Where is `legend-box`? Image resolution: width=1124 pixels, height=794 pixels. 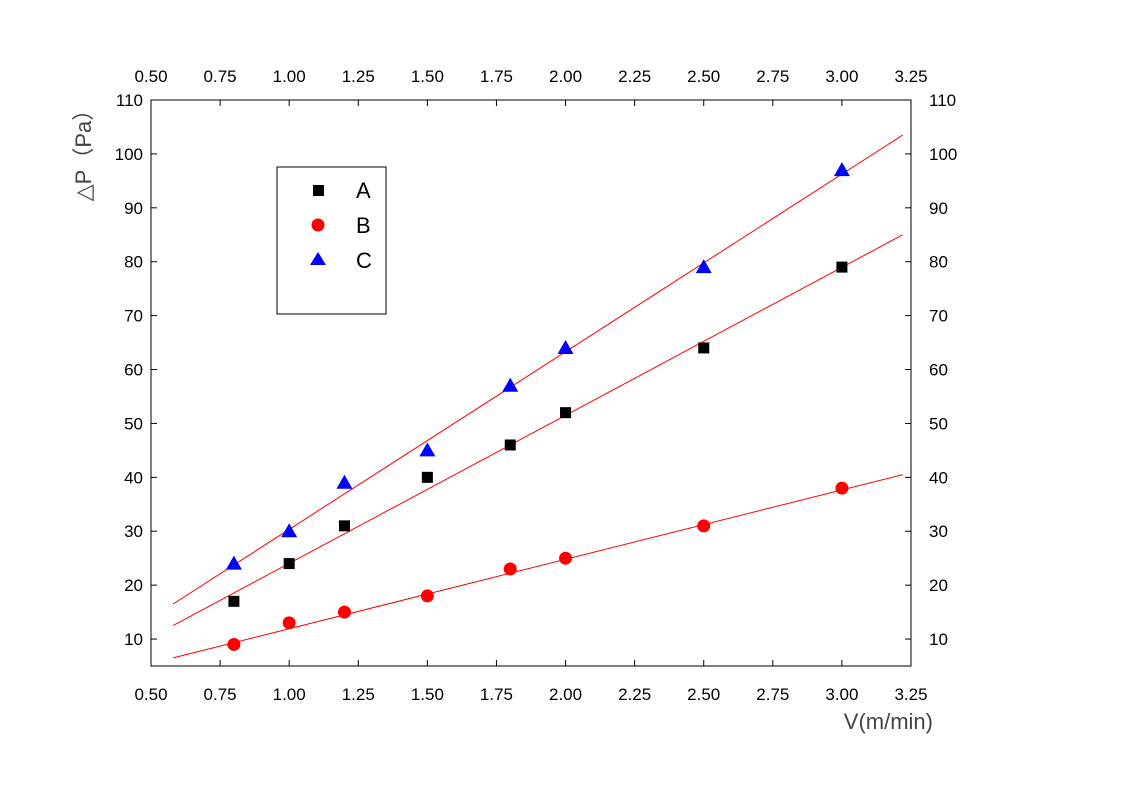 legend-box is located at coordinates (331, 240).